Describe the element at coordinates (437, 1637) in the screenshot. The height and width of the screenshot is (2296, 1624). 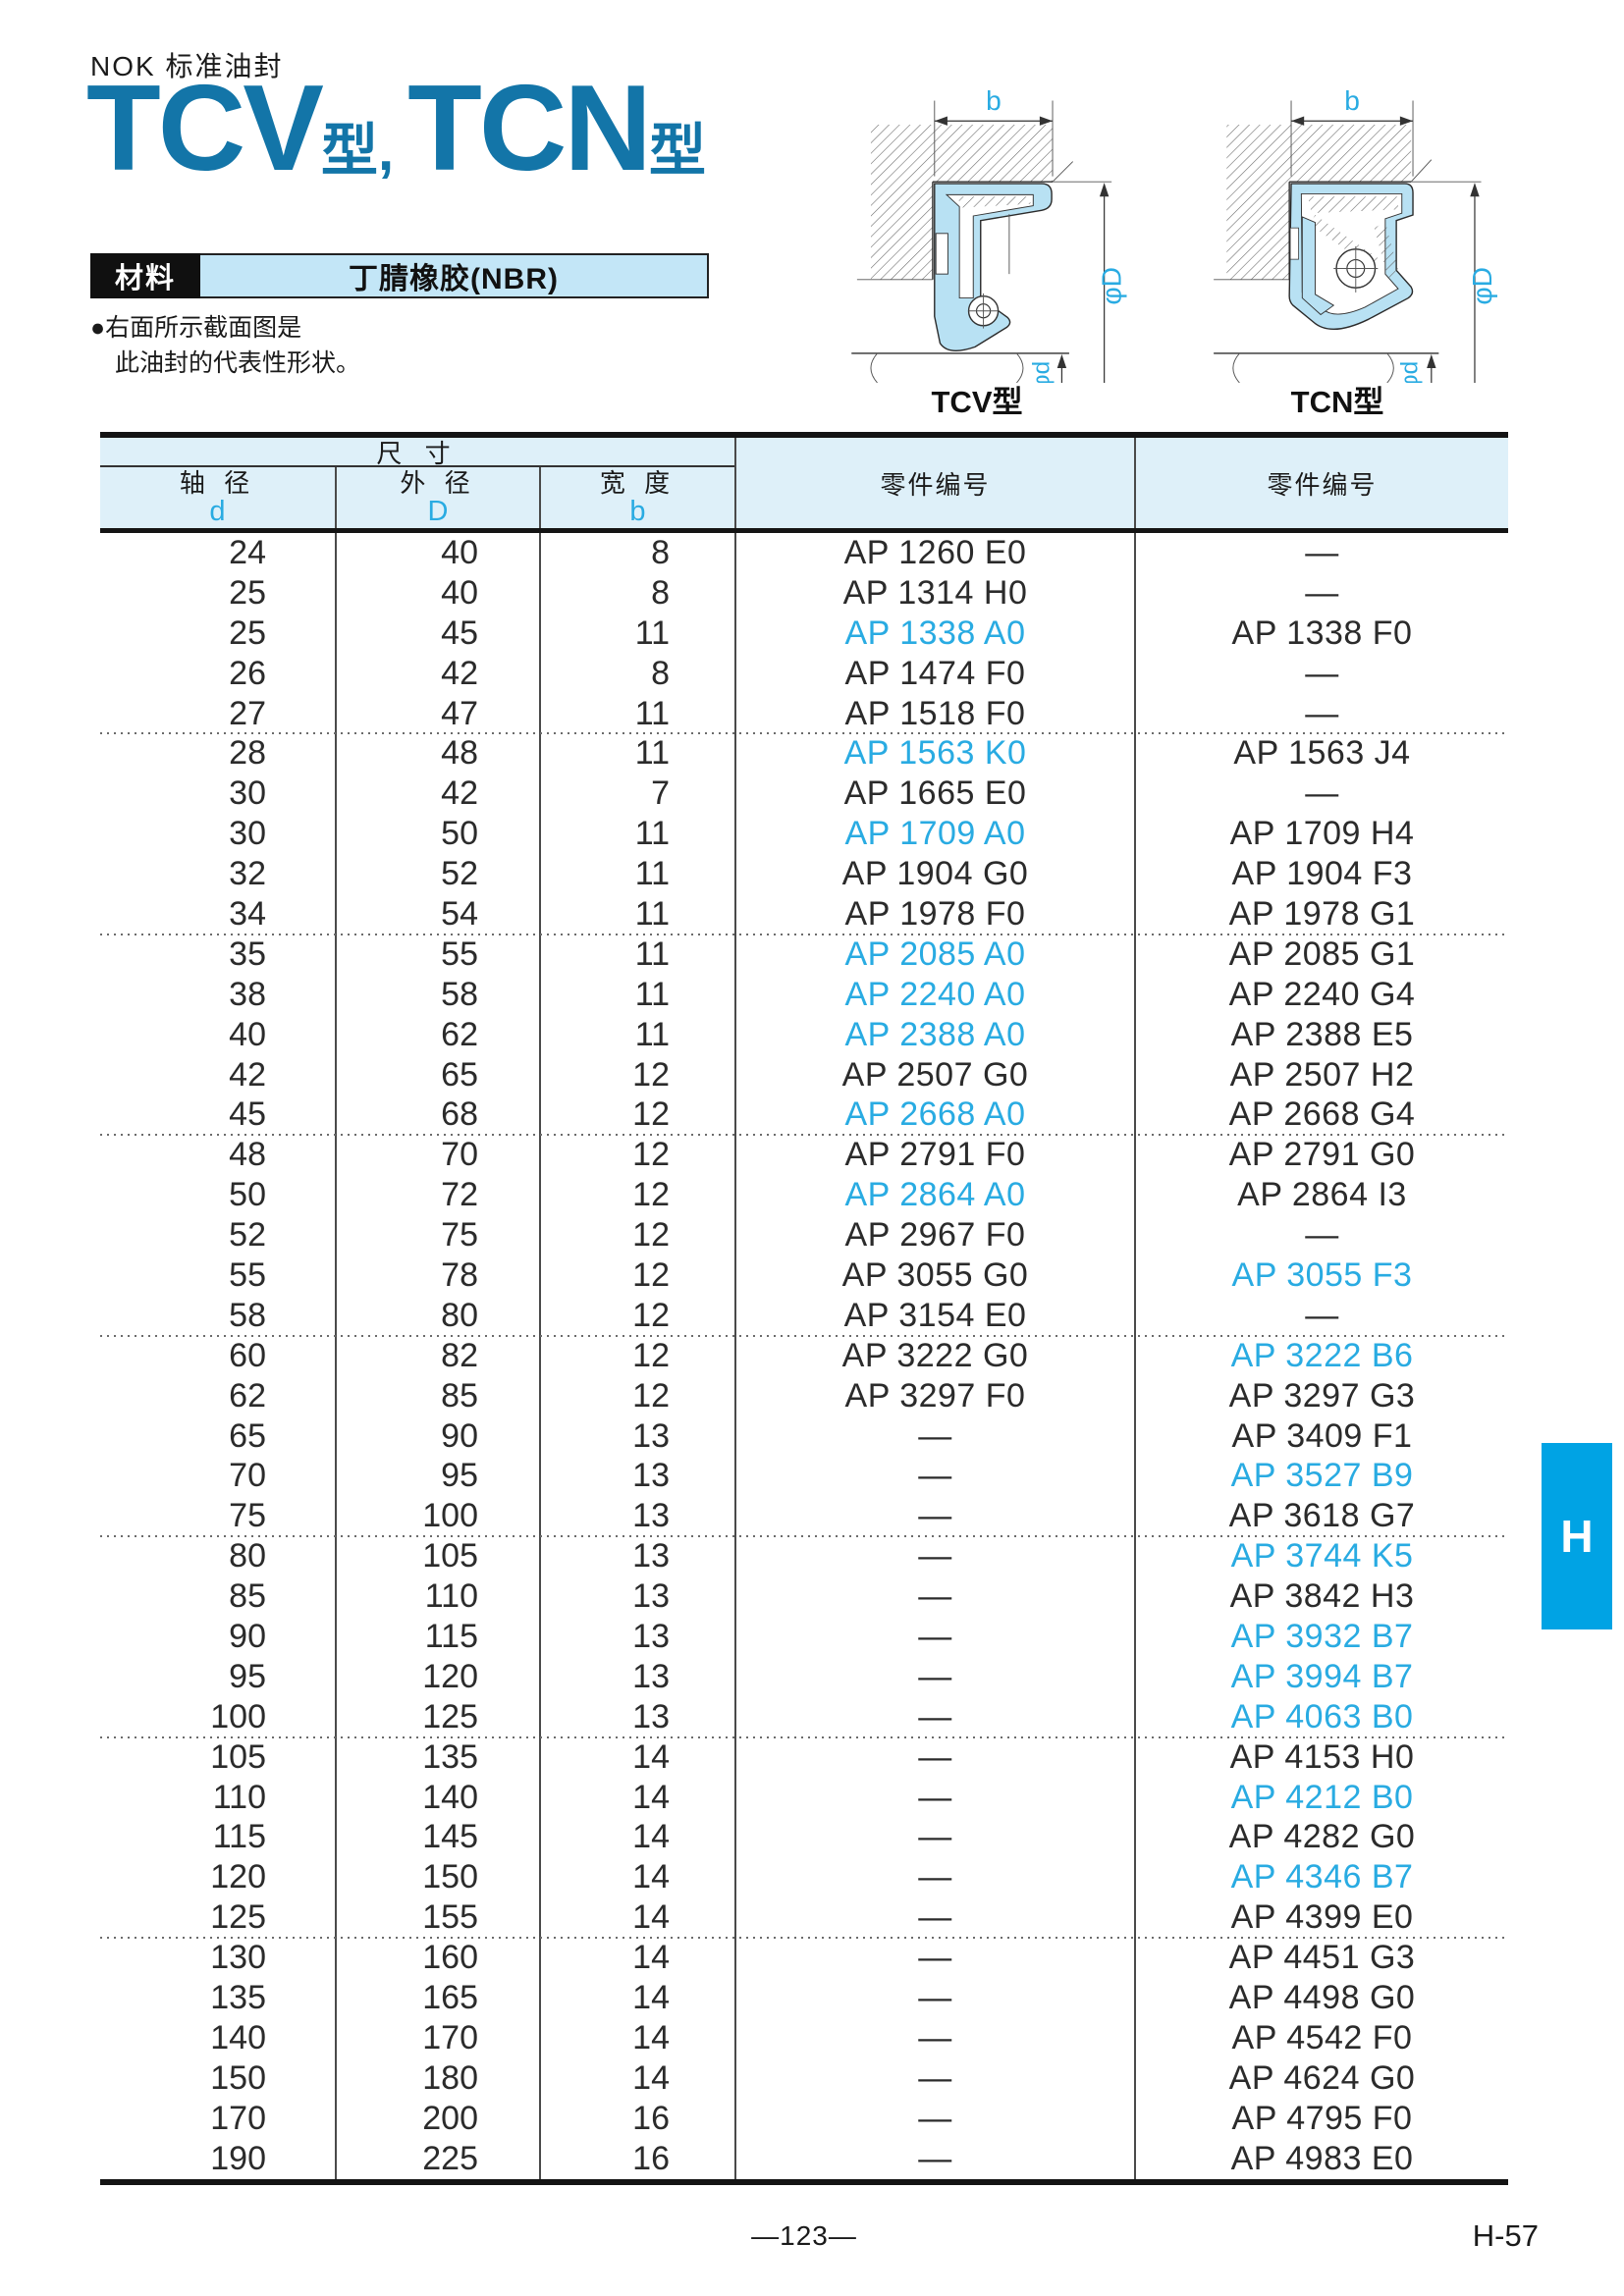
I see `outer-diameter-value: 115` at that location.